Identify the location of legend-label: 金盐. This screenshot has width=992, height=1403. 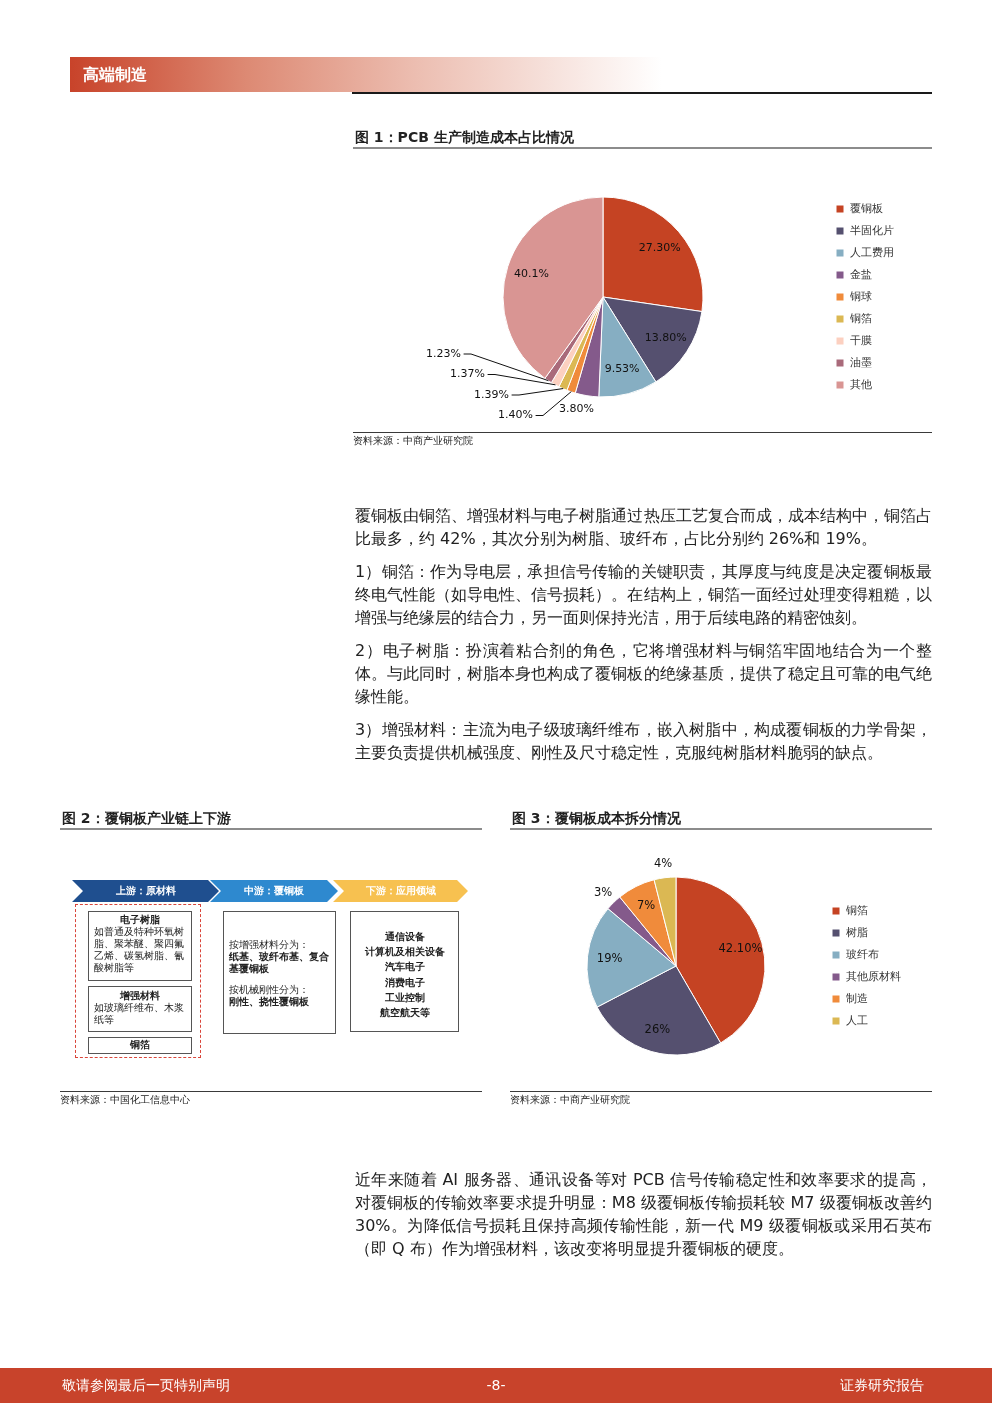
(860, 274).